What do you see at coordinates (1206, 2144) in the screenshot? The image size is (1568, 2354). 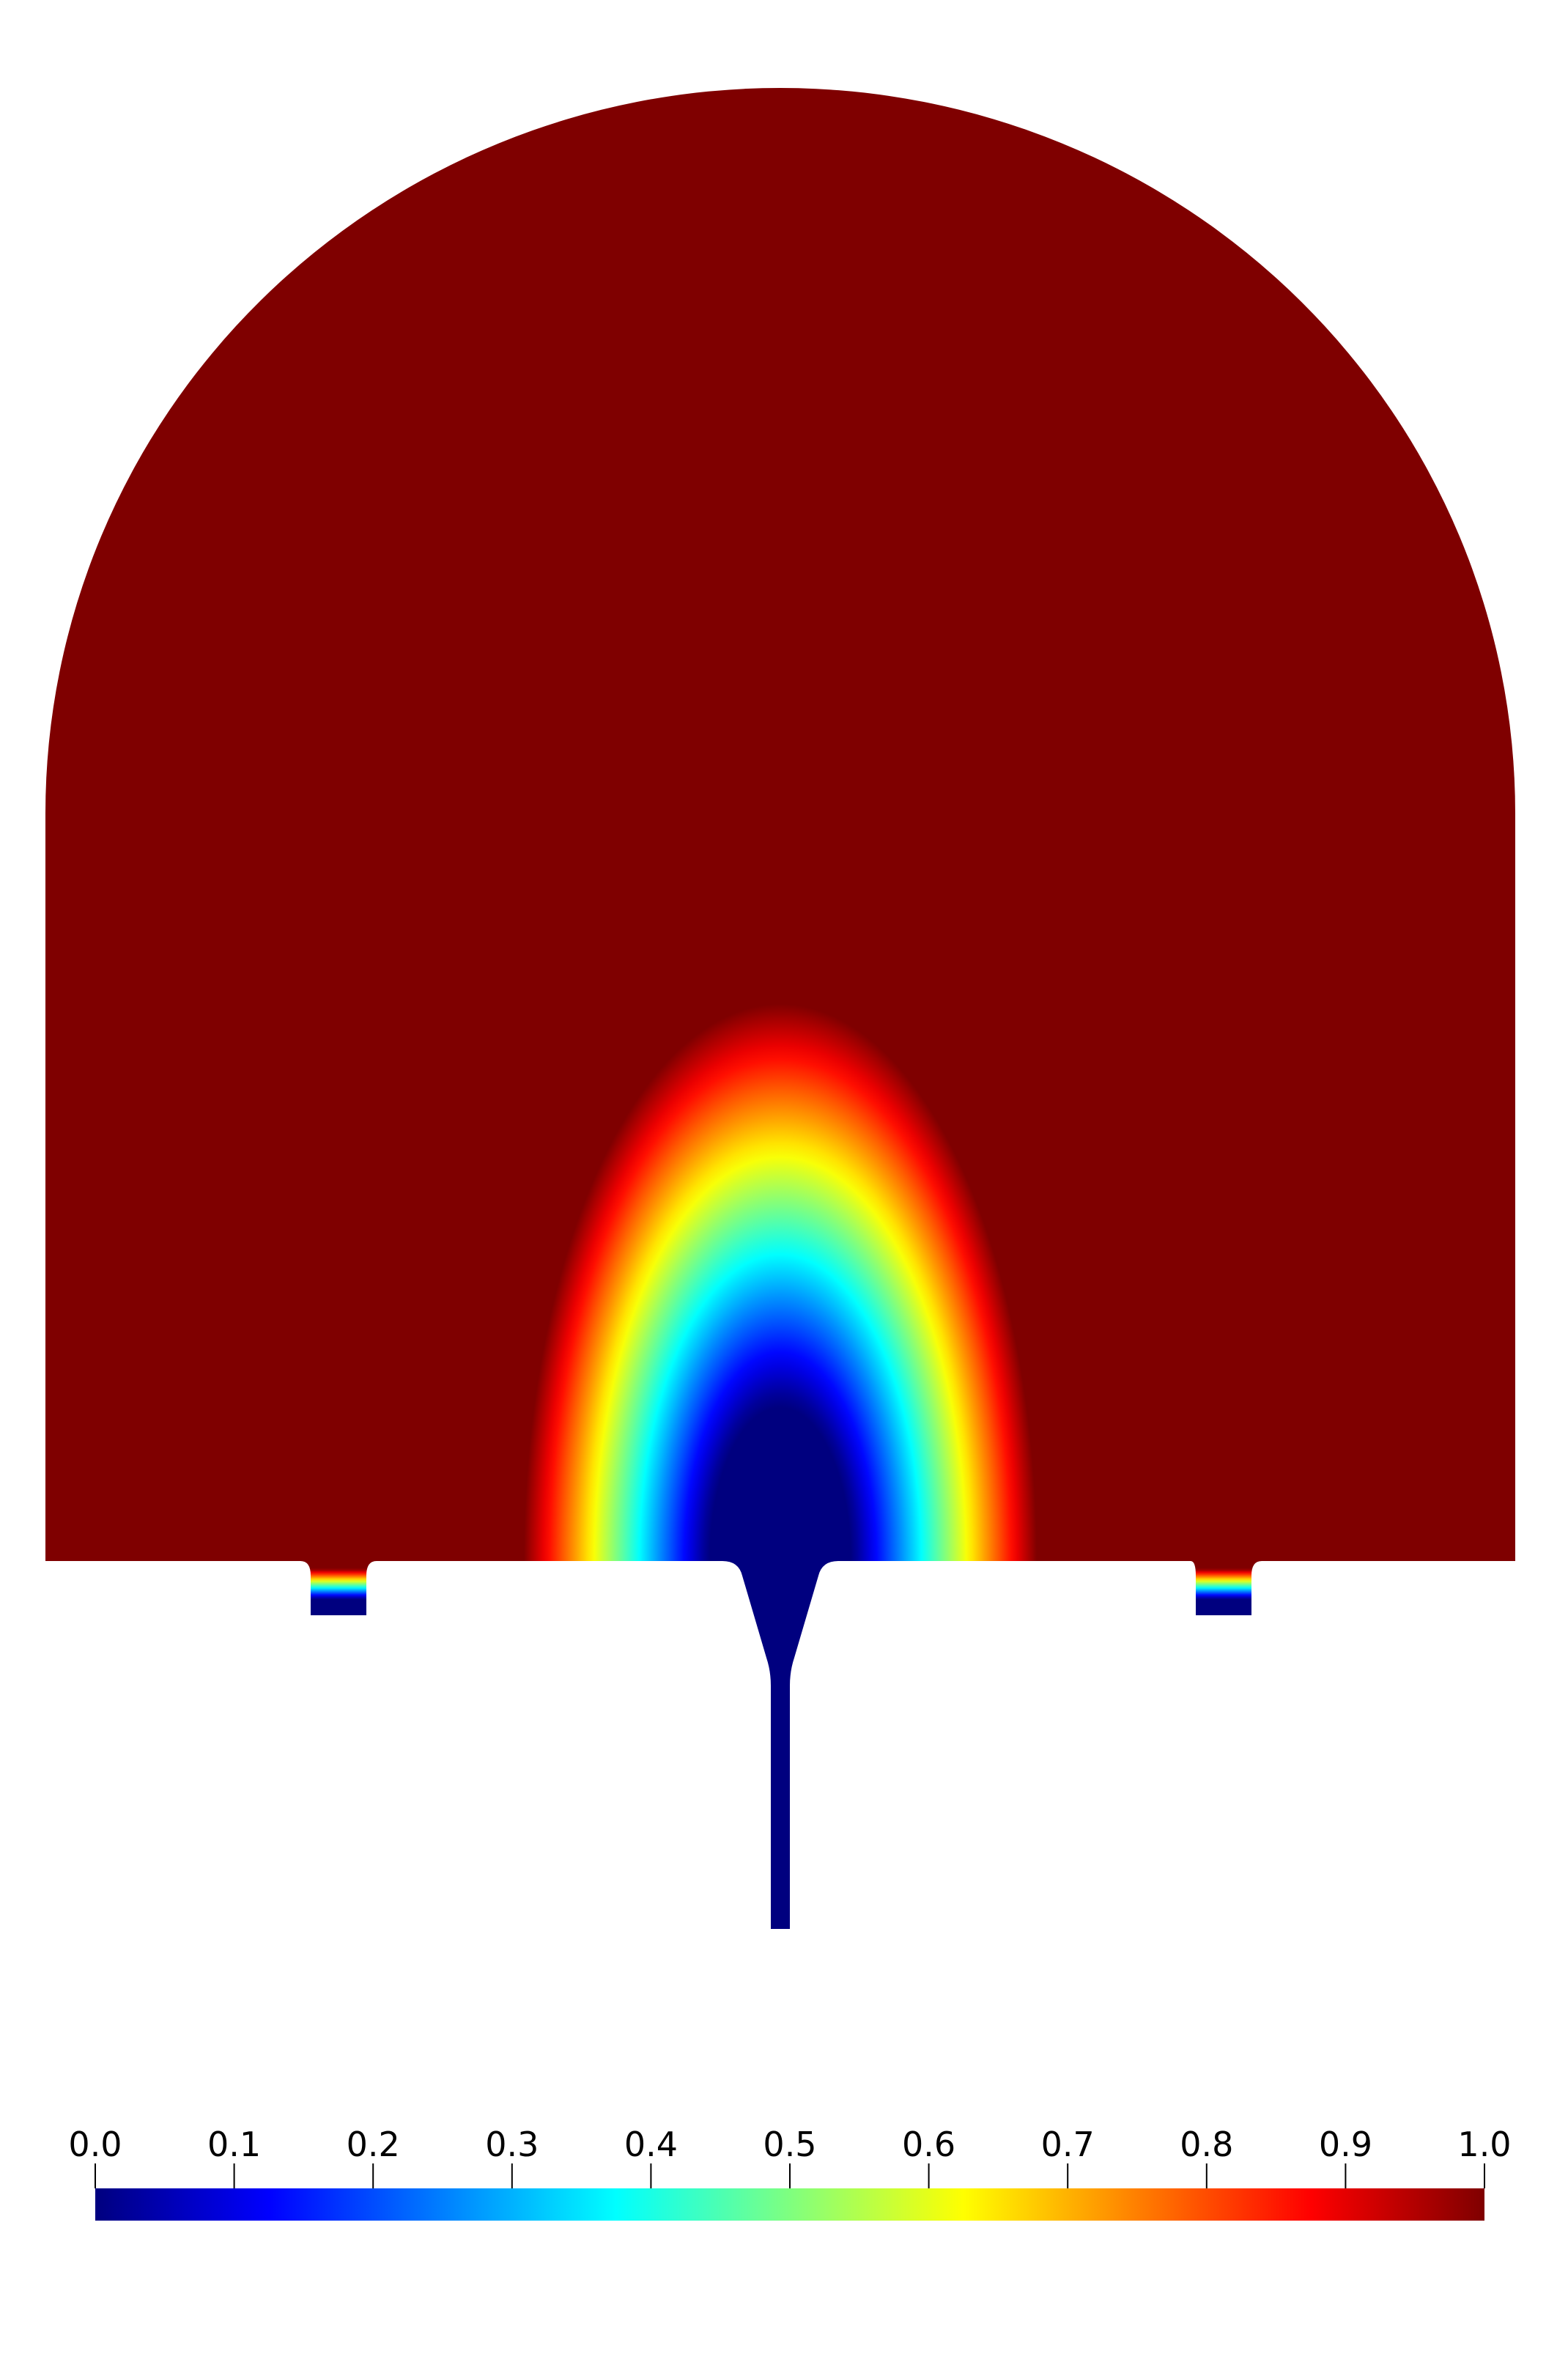 I see `colorbar-tick-label: 0.8` at bounding box center [1206, 2144].